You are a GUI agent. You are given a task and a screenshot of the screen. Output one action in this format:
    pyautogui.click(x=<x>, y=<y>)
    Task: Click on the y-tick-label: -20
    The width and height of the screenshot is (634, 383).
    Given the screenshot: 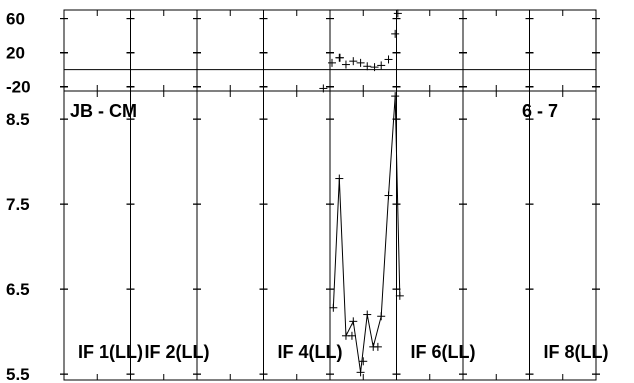 What is the action you would take?
    pyautogui.click(x=18, y=87)
    